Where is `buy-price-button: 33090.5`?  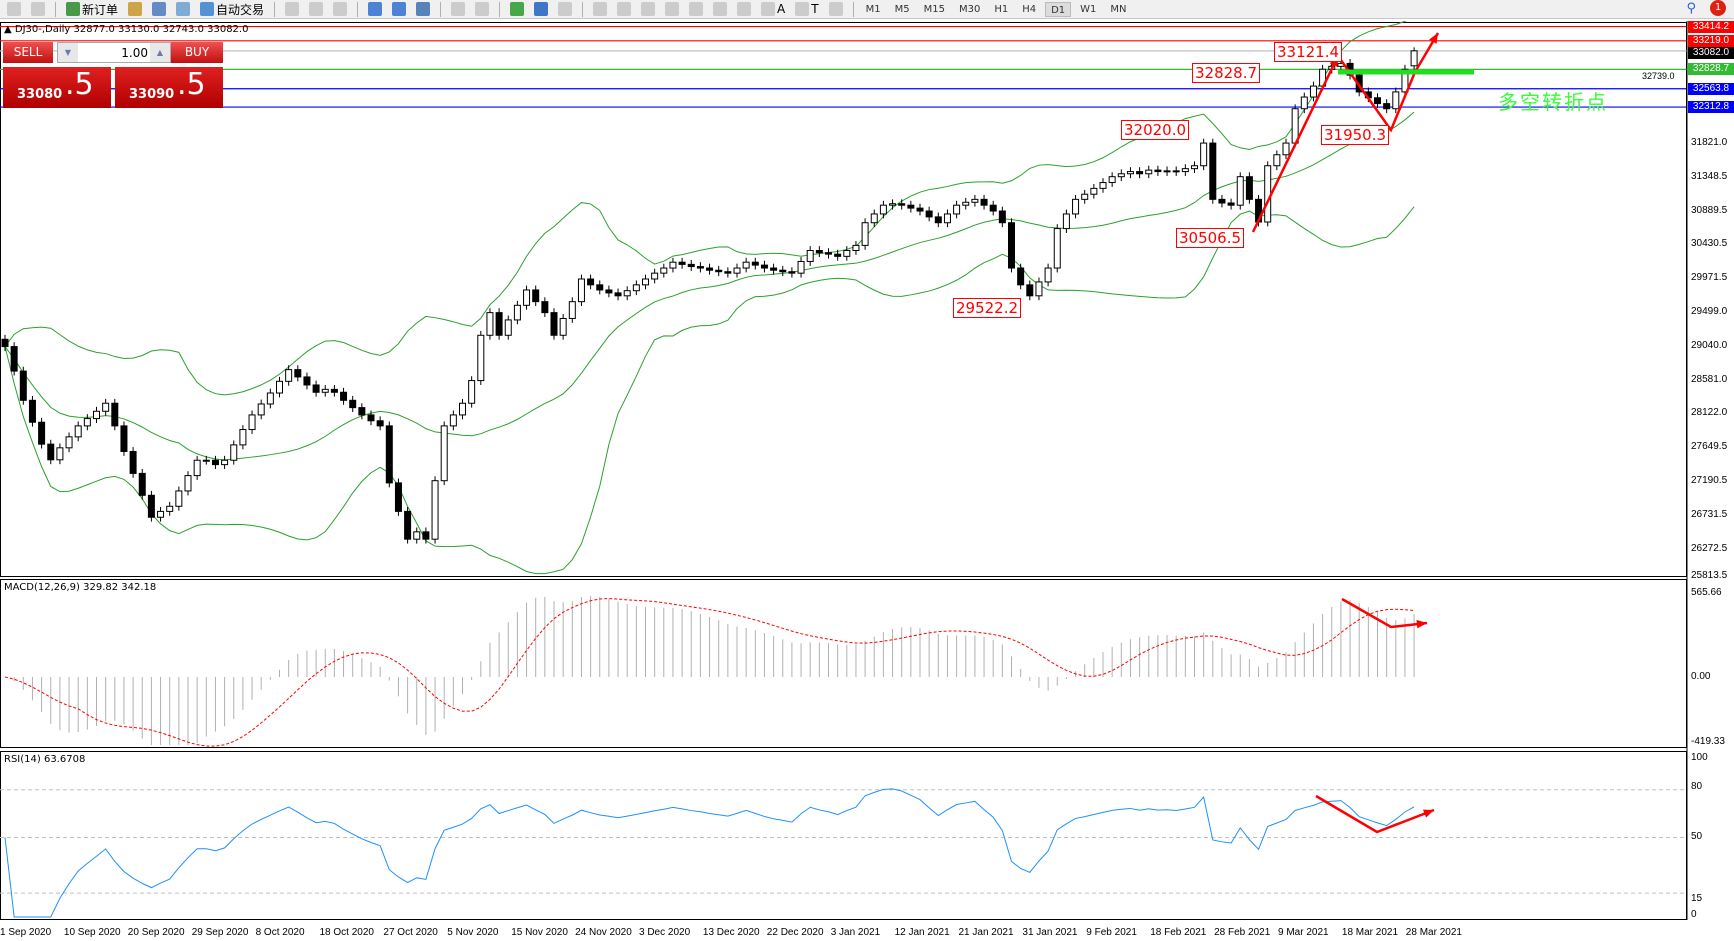 buy-price-button: 33090.5 is located at coordinates (169, 87).